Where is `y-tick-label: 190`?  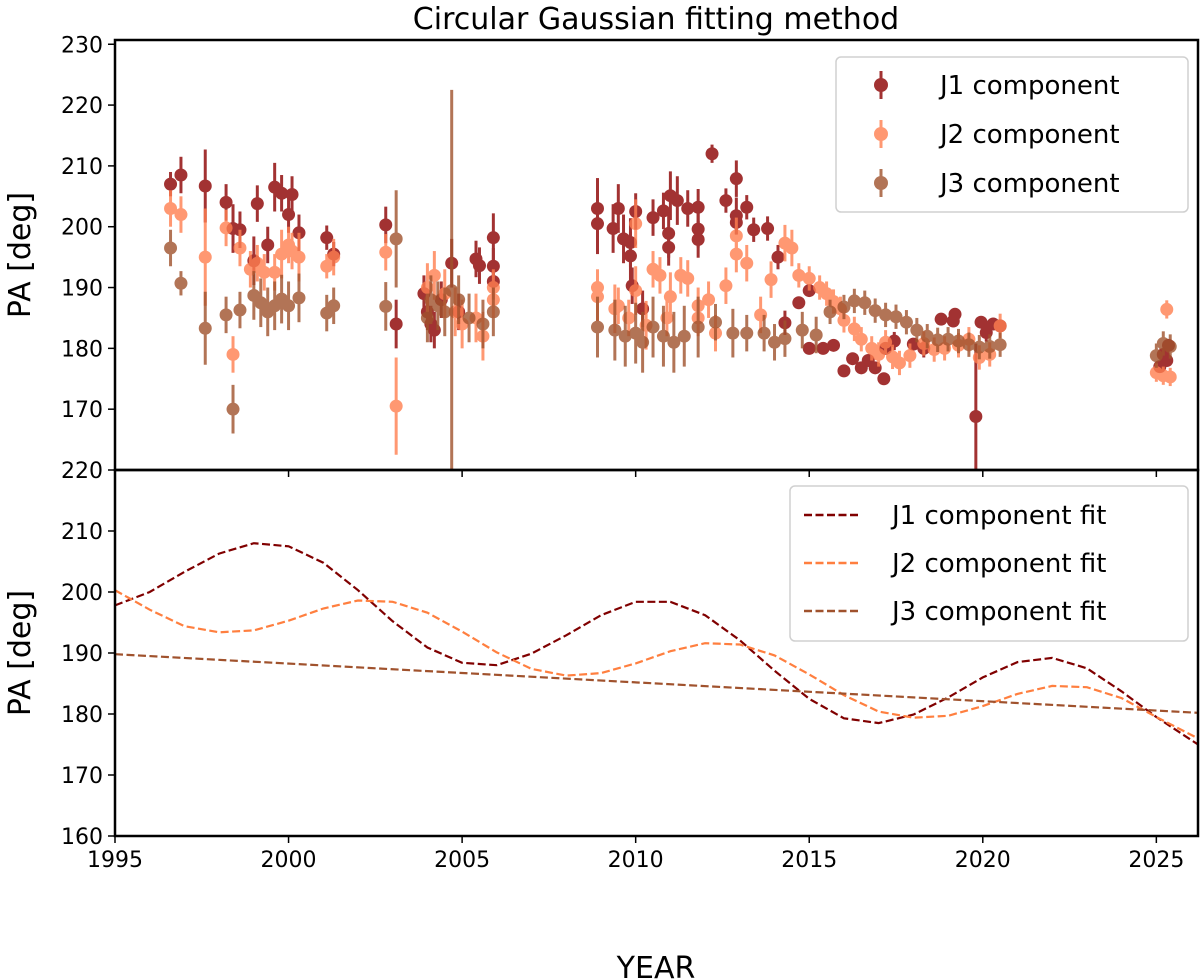 y-tick-label: 190 is located at coordinates (82, 654).